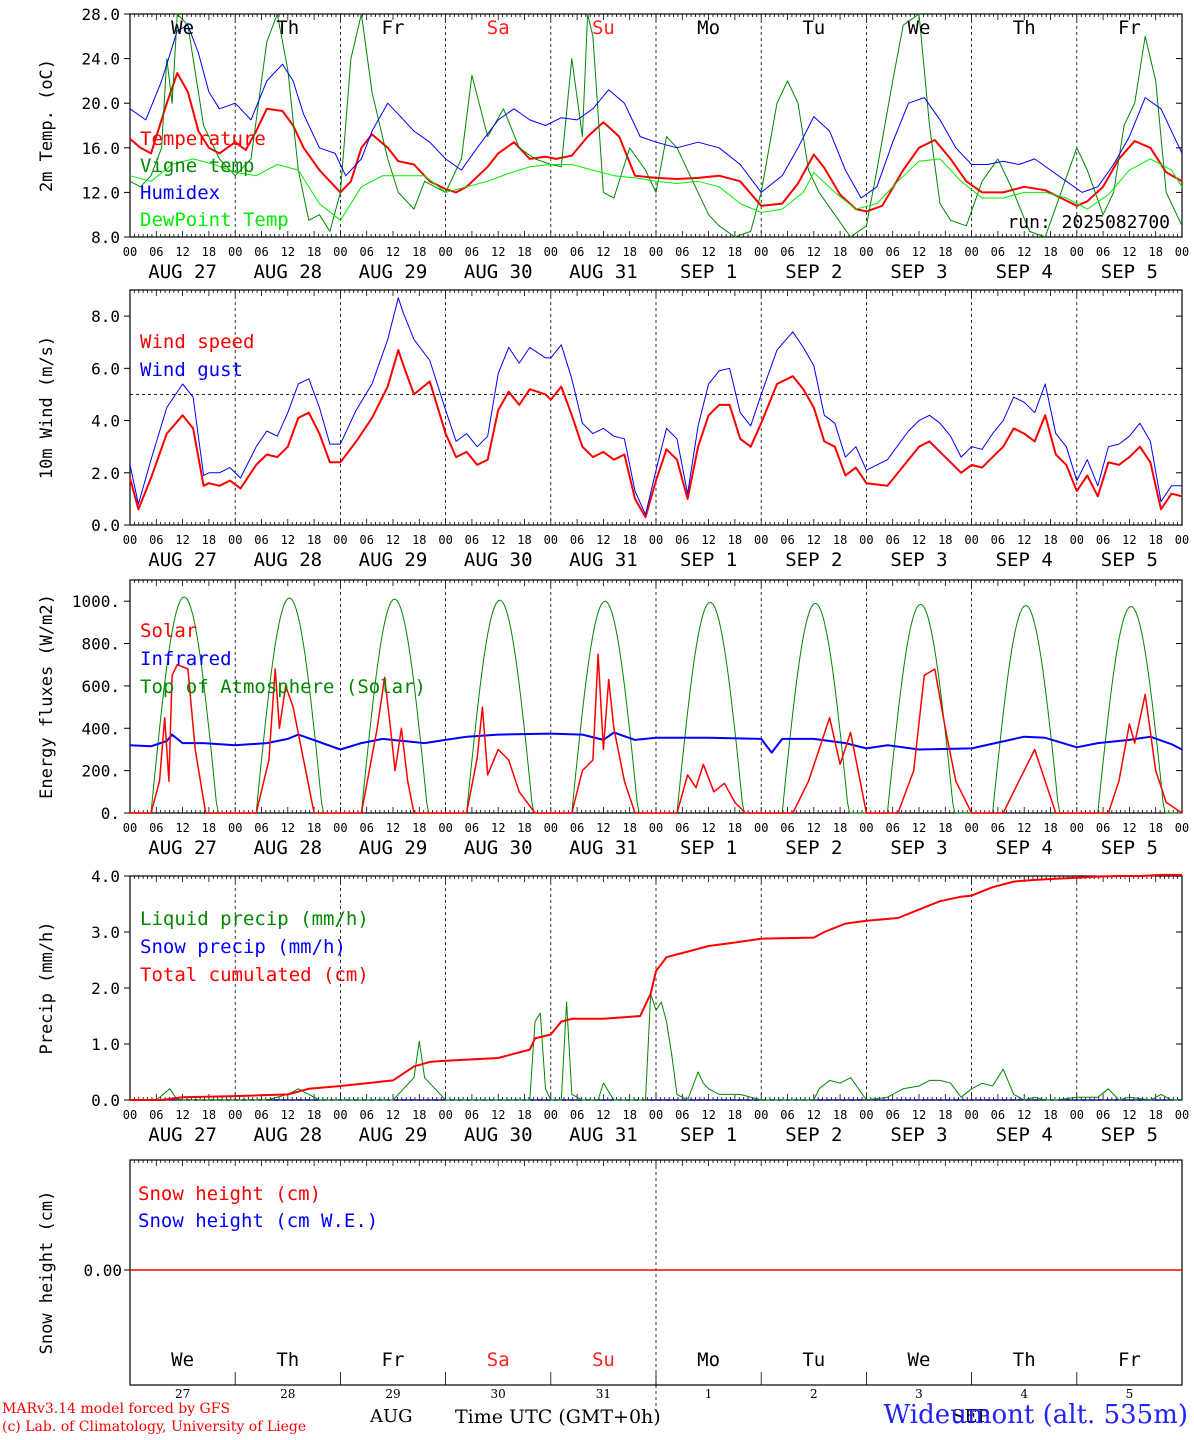 Image resolution: width=1194 pixels, height=1440 pixels. What do you see at coordinates (105, 1100) in the screenshot?
I see `precip-y-tick-label: 0.0` at bounding box center [105, 1100].